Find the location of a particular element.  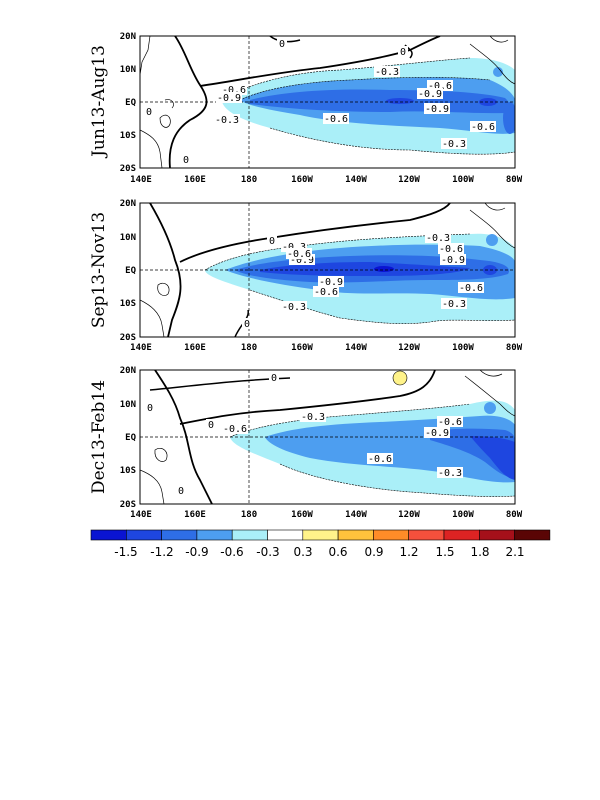

anomaly-fill-neg12 is located at coordinates (365, 269).